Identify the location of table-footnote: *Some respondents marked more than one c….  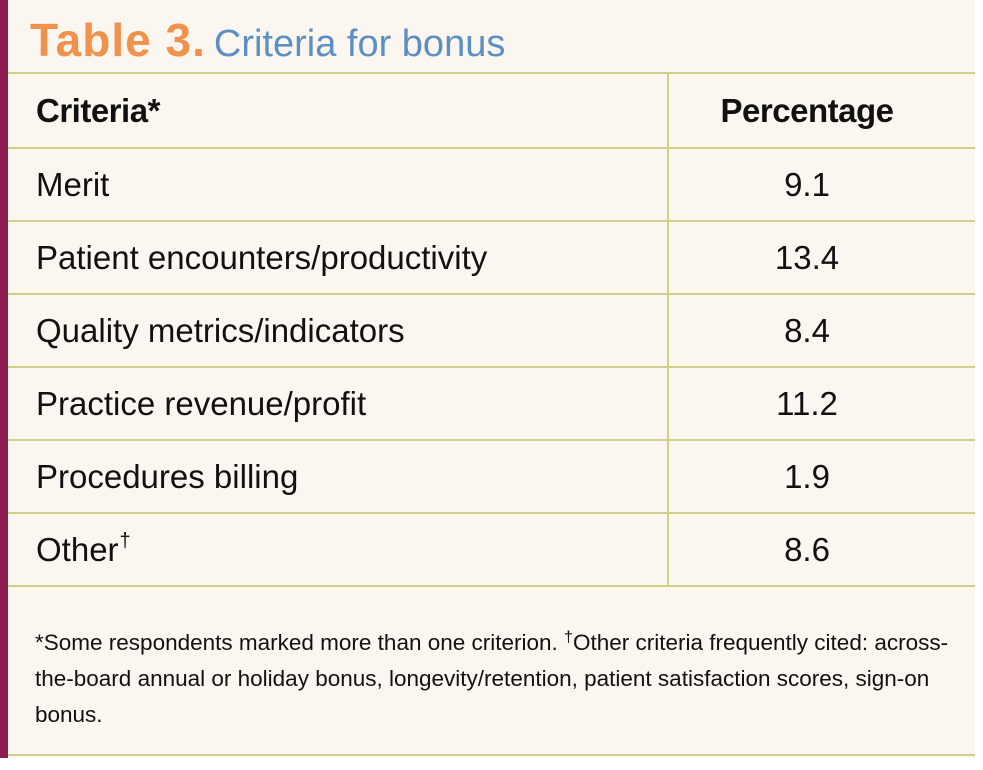
(495, 676).